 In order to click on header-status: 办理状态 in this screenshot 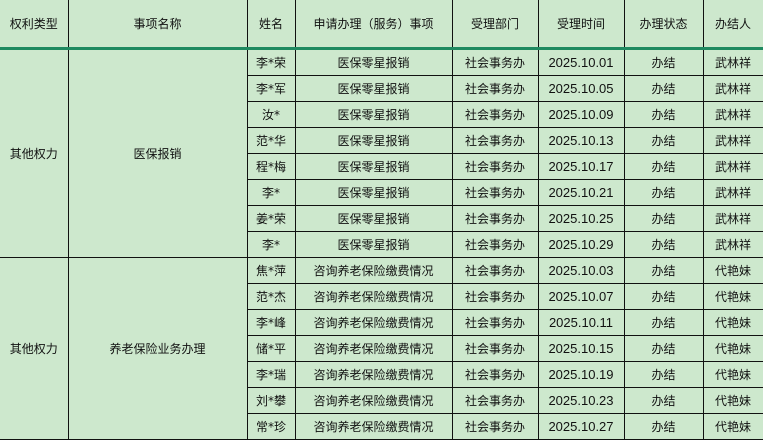, I will do `click(663, 25)`.